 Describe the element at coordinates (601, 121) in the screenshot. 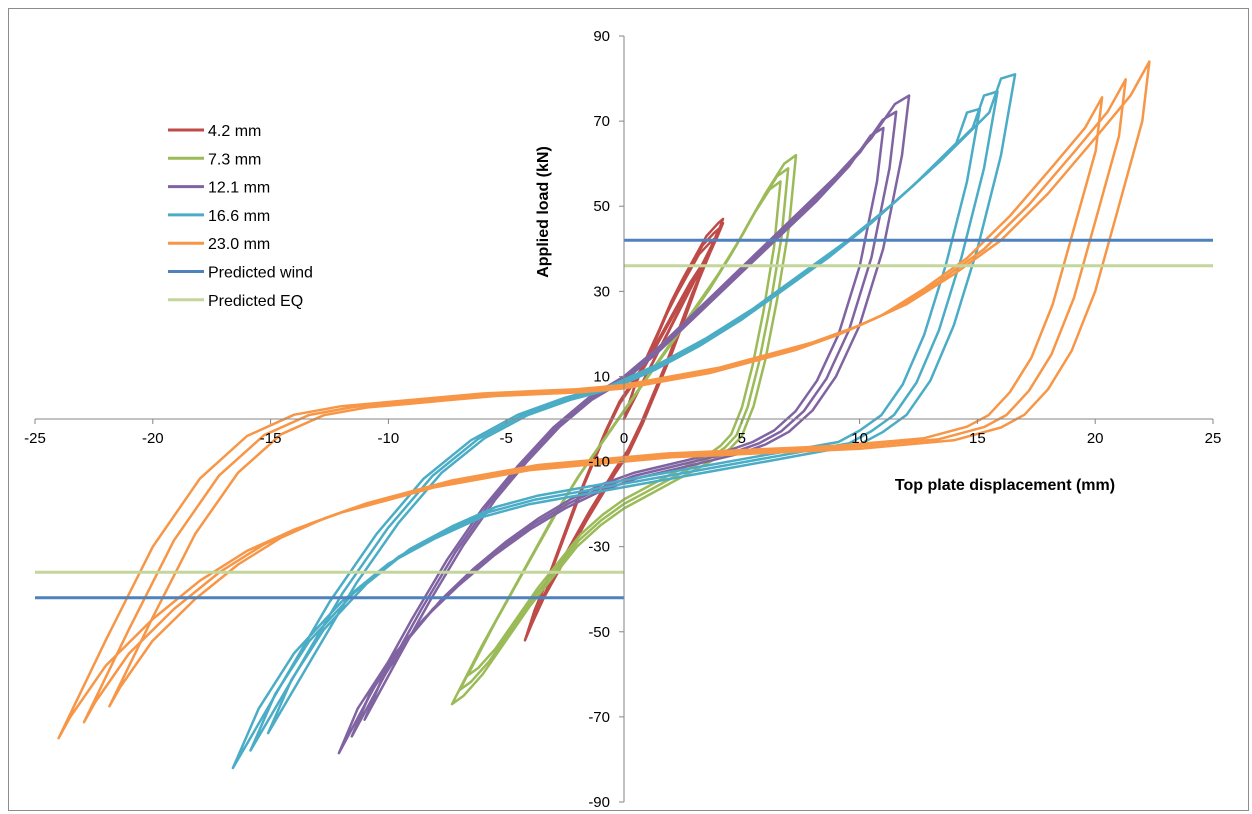

I see `y-tick-label: 70` at that location.